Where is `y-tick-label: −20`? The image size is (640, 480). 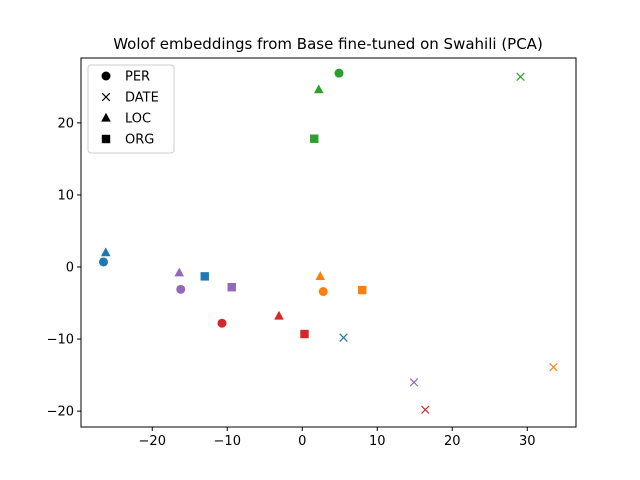 y-tick-label: −20 is located at coordinates (60, 412).